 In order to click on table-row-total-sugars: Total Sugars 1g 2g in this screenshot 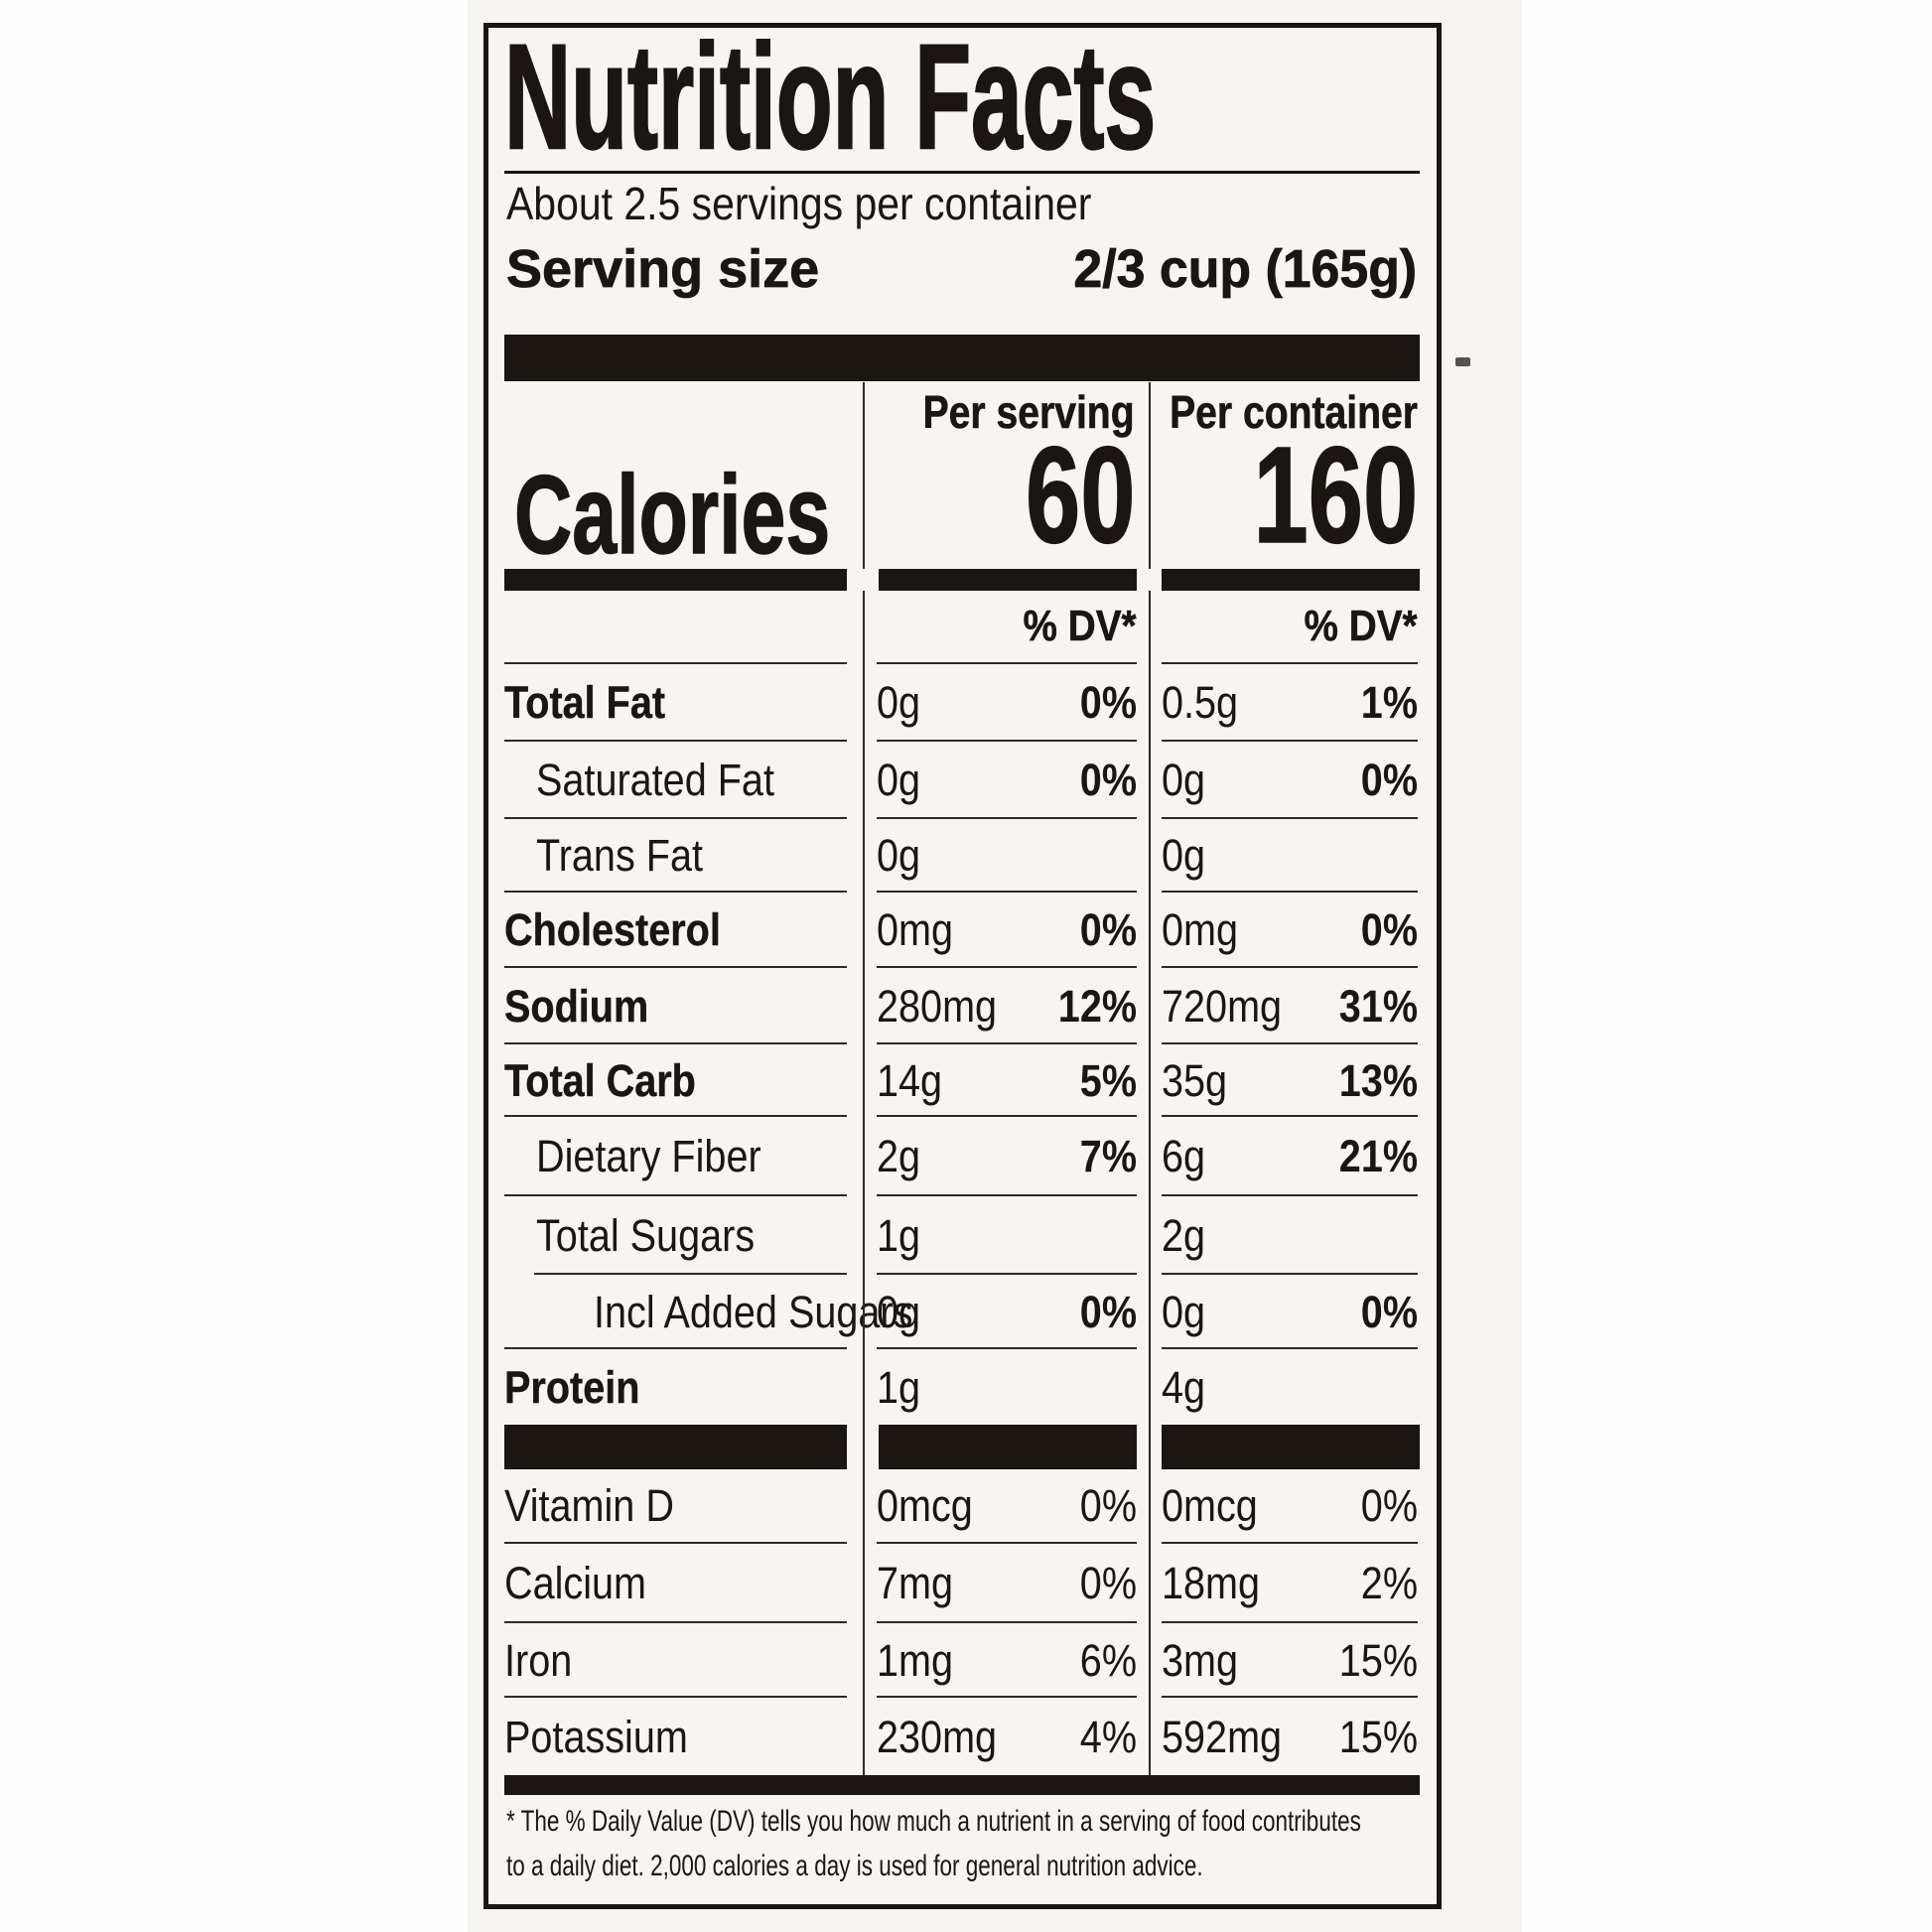, I will do `click(963, 1233)`.